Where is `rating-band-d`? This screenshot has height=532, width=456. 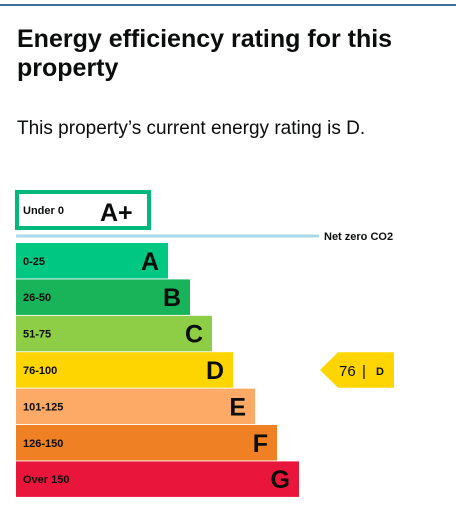 rating-band-d is located at coordinates (124, 370).